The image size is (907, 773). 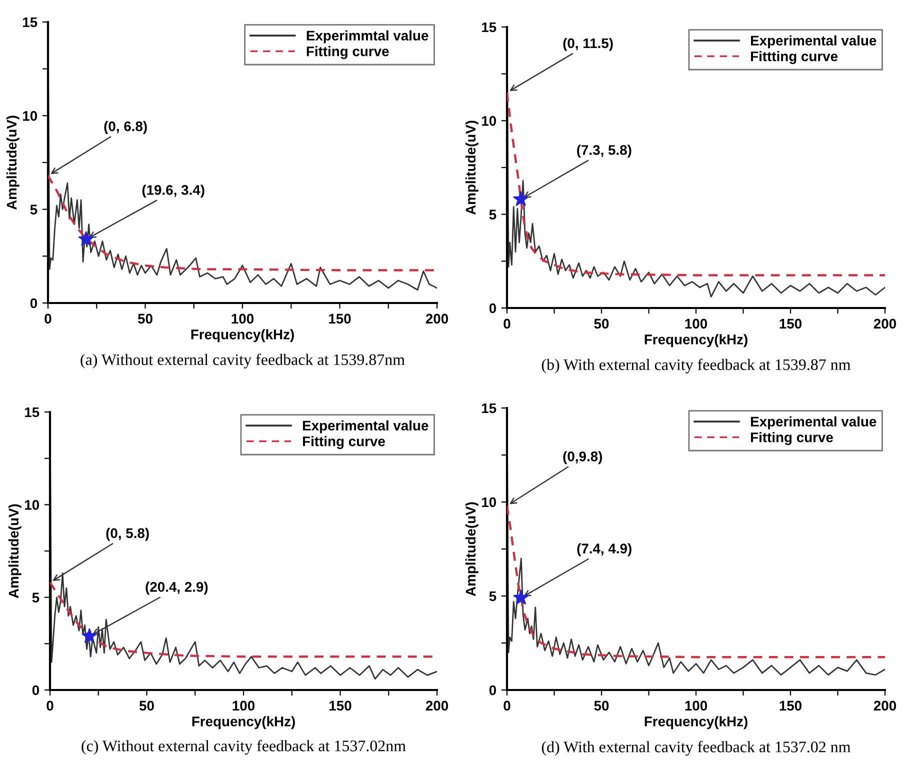 I want to click on legend-label: Experimmtal value, so click(x=367, y=37).